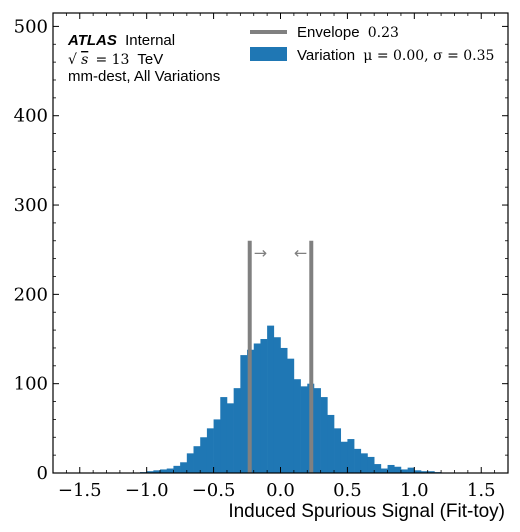  What do you see at coordinates (42, 473) in the screenshot?
I see `y-tick-label: 0` at bounding box center [42, 473].